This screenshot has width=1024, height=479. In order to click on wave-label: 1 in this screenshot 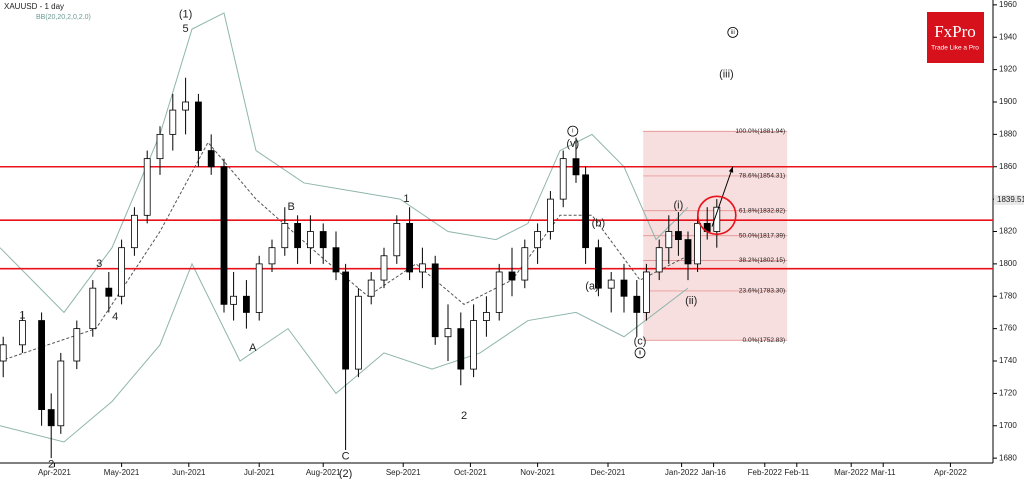, I will do `click(22, 316)`.